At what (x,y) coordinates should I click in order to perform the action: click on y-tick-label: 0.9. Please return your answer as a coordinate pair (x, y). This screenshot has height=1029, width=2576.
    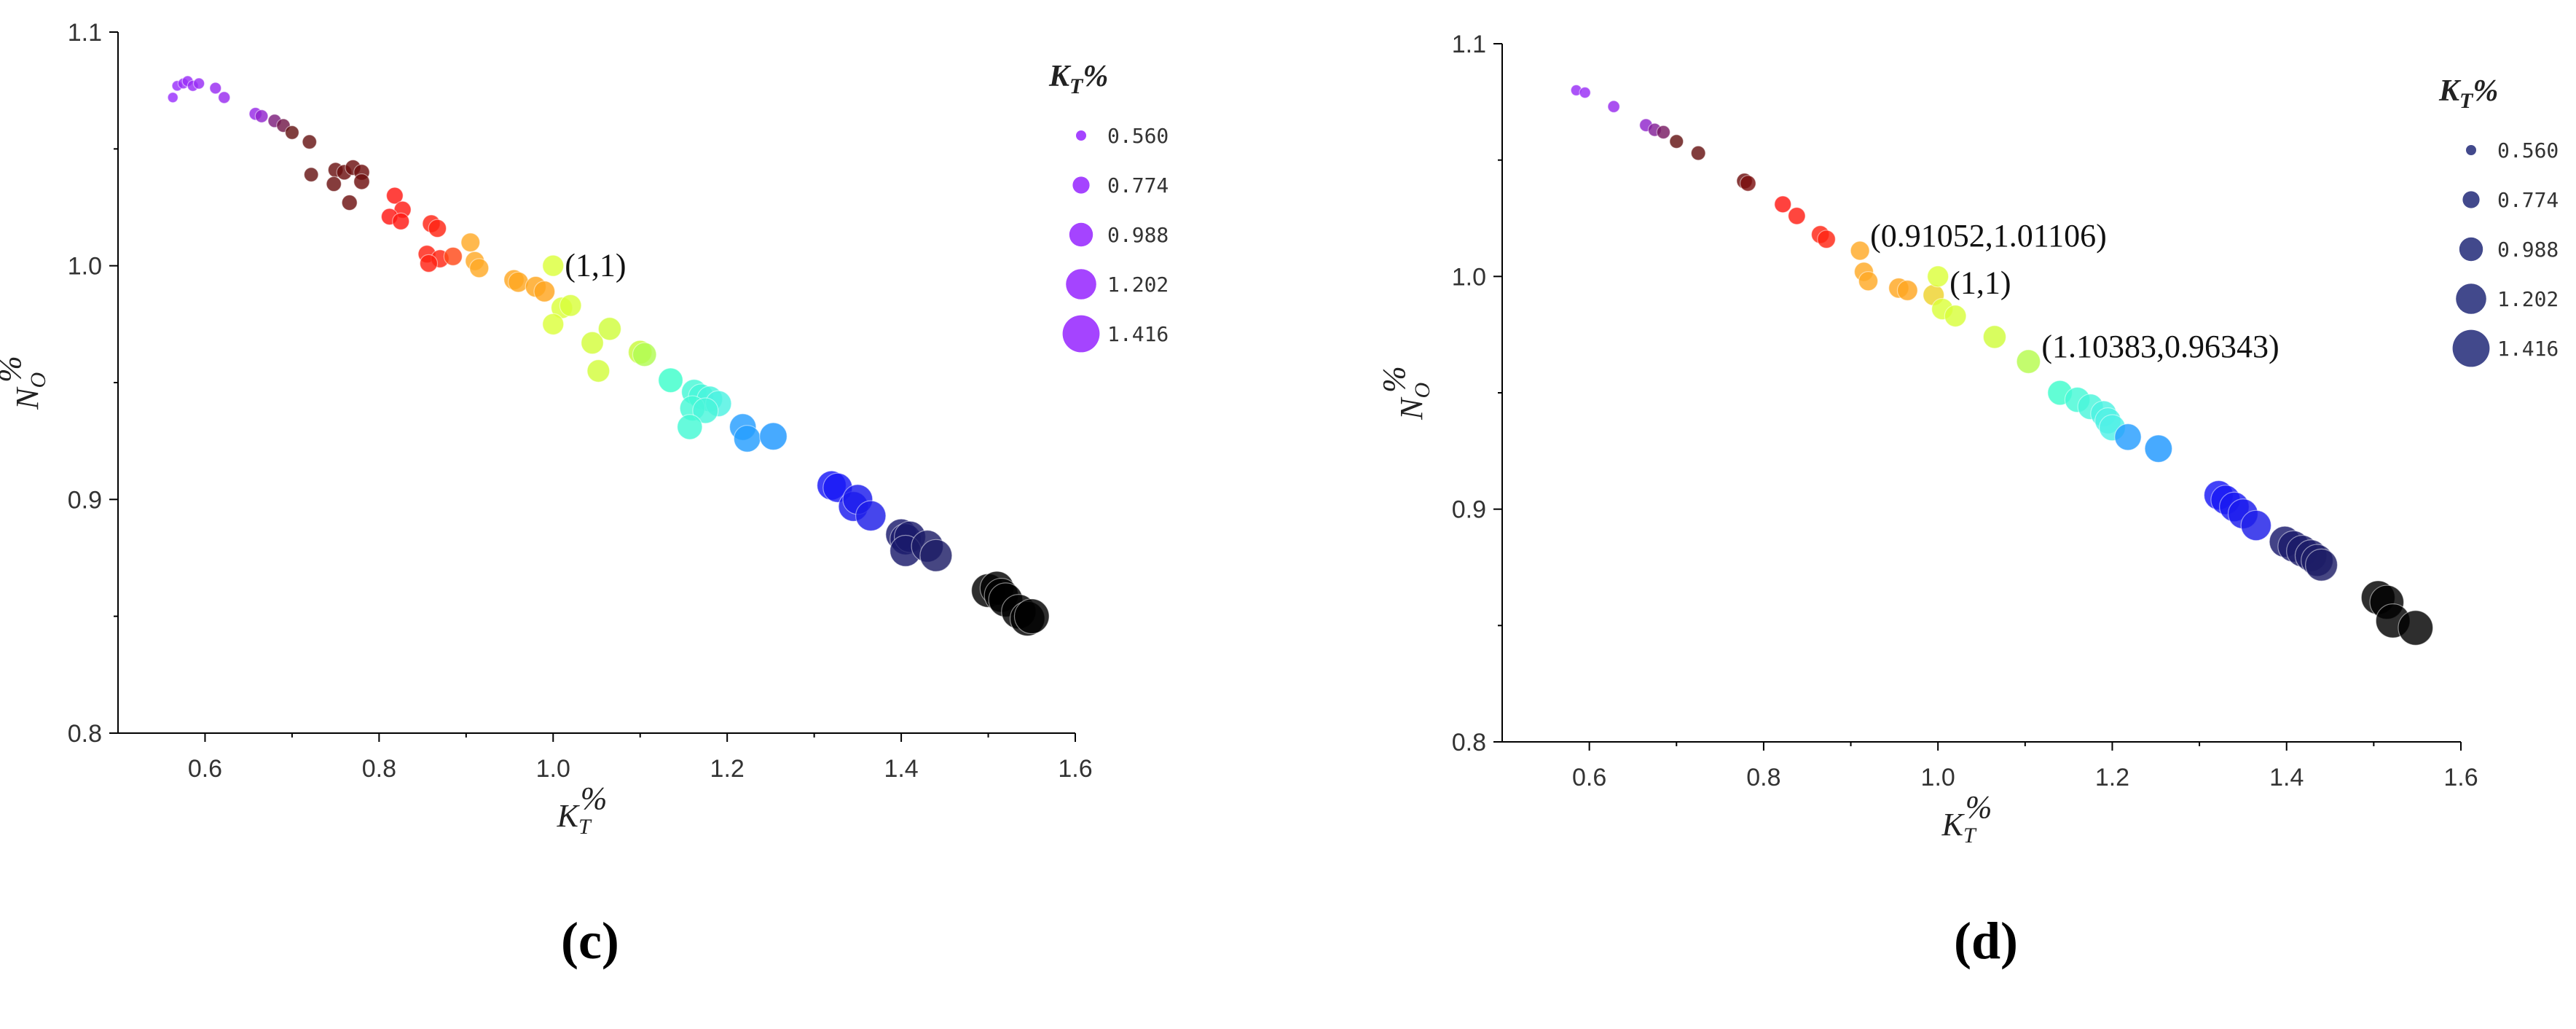
    Looking at the image, I should click on (85, 500).